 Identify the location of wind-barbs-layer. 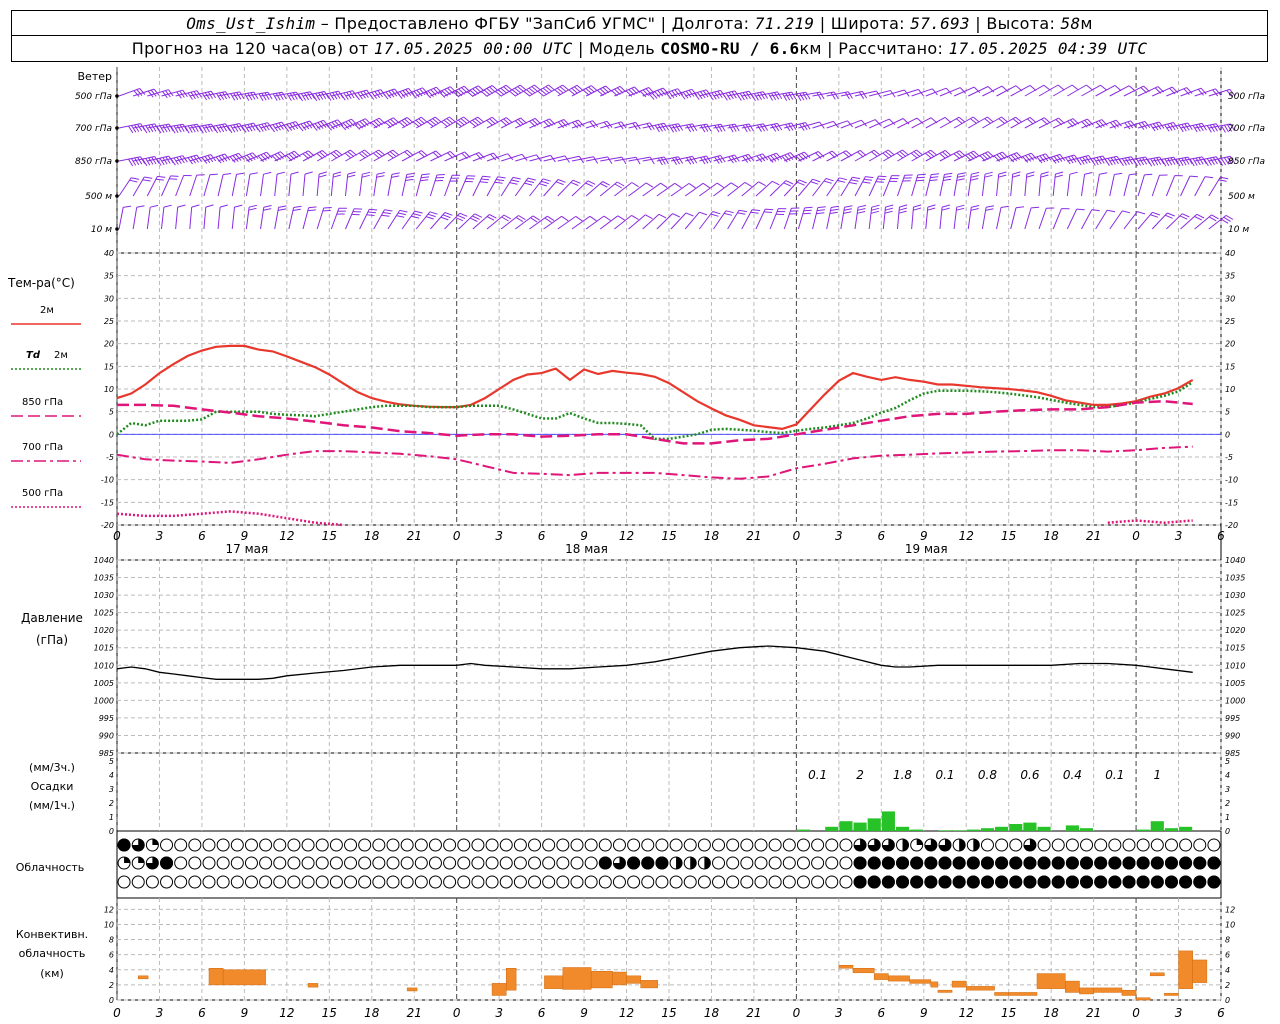
(675, 157).